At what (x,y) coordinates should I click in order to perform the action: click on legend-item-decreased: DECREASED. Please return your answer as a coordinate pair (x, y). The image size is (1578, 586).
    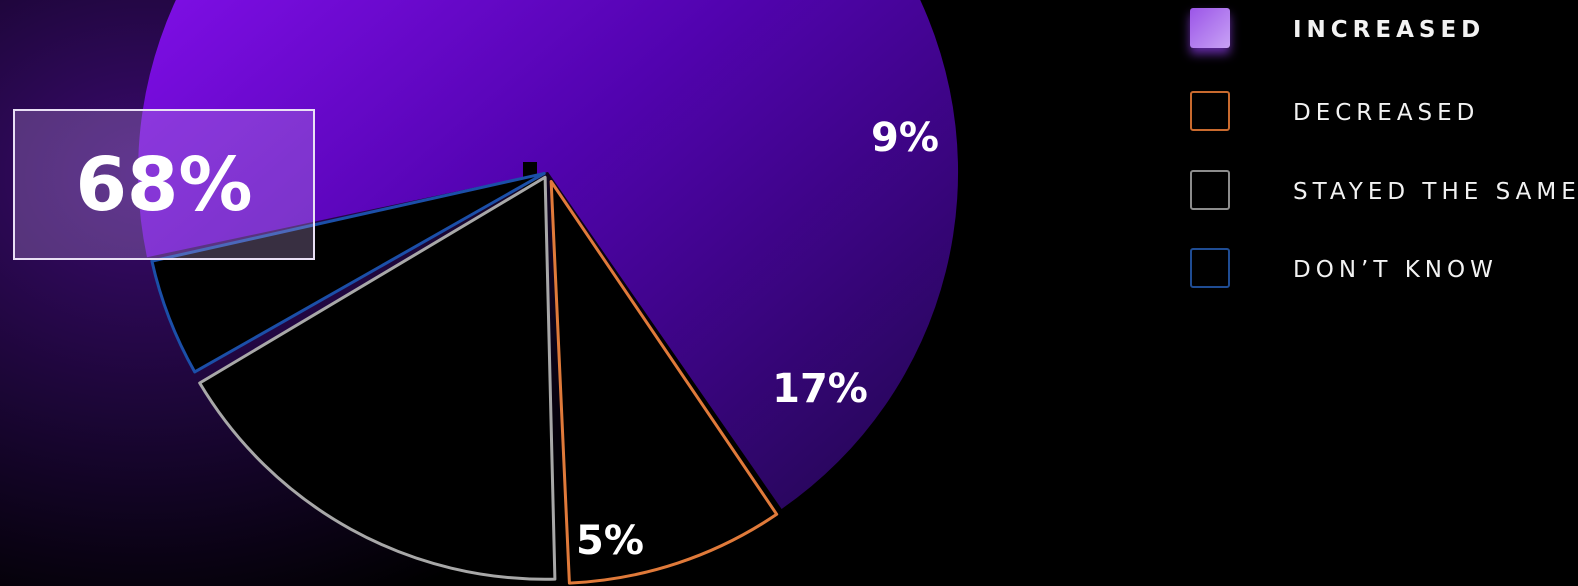
    Looking at the image, I should click on (1384, 113).